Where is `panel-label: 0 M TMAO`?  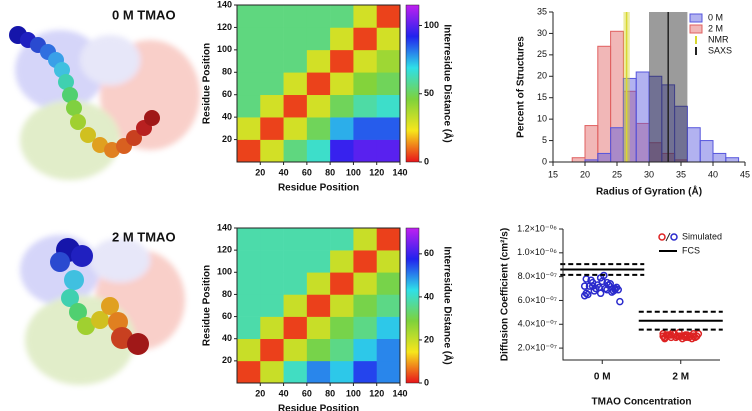 panel-label: 0 M TMAO is located at coordinates (144, 14).